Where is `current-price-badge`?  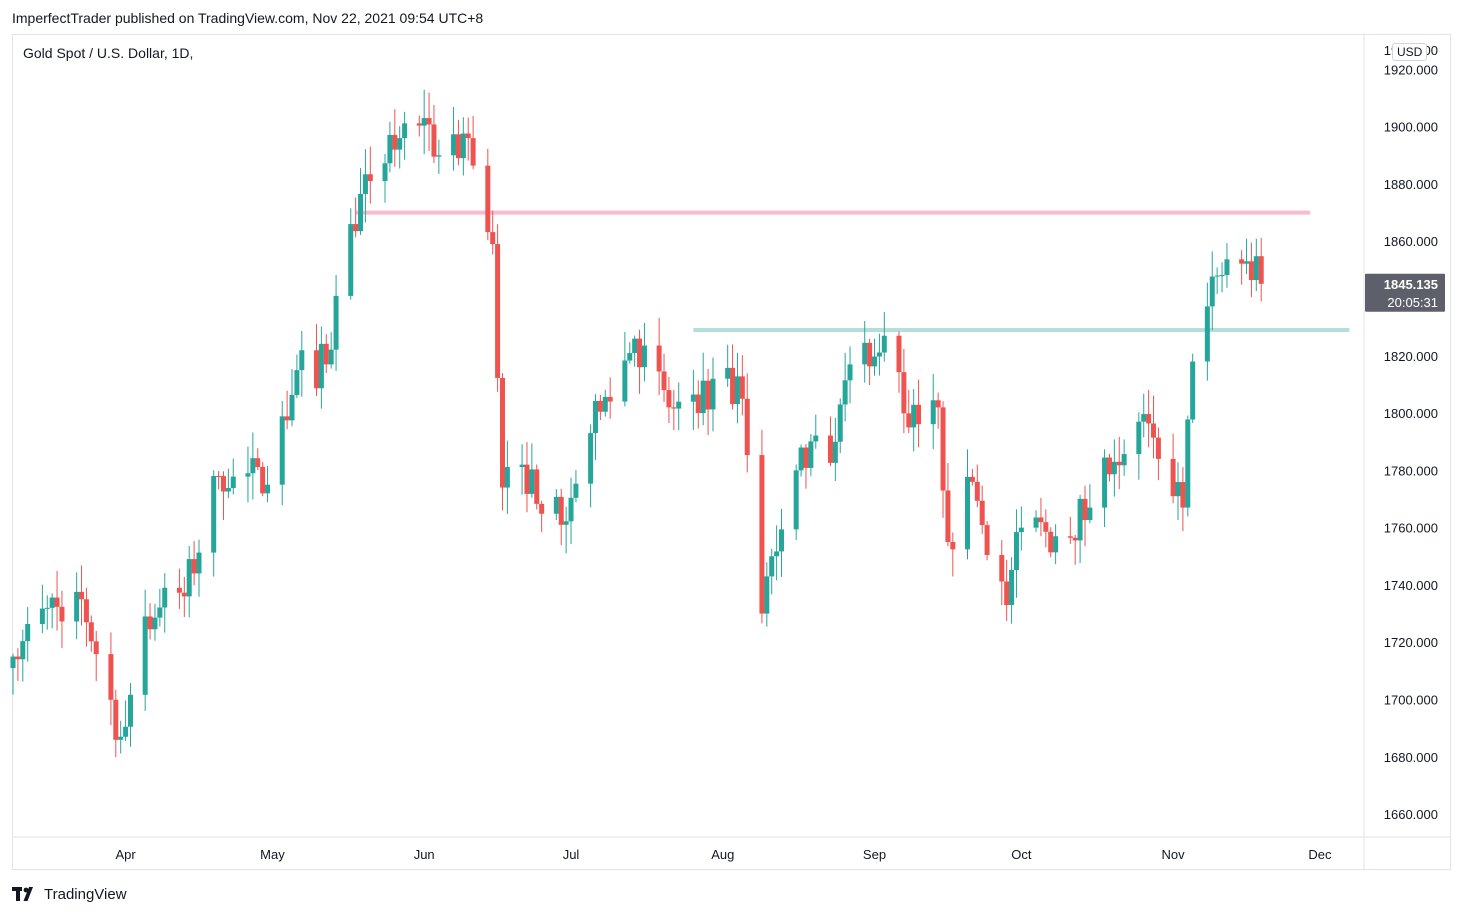 current-price-badge is located at coordinates (1405, 292).